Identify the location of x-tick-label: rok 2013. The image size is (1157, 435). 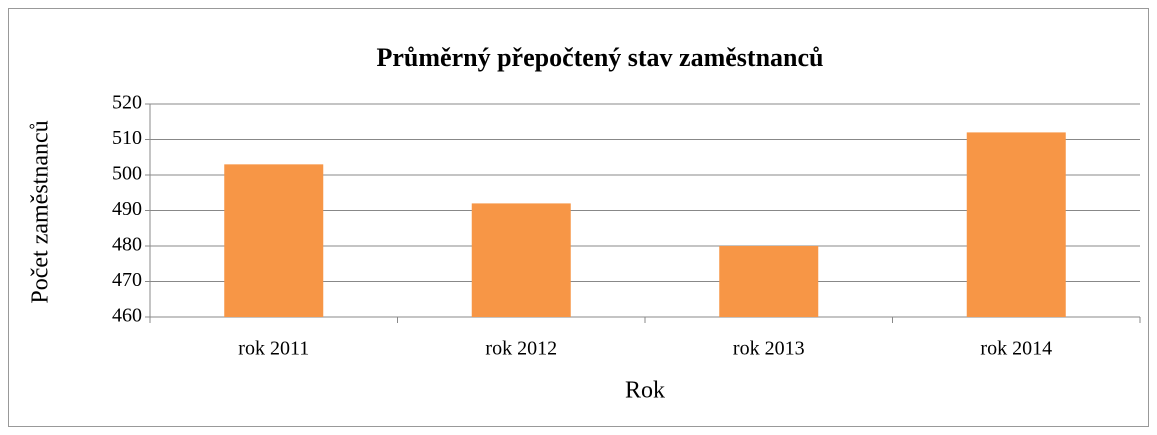
(769, 349).